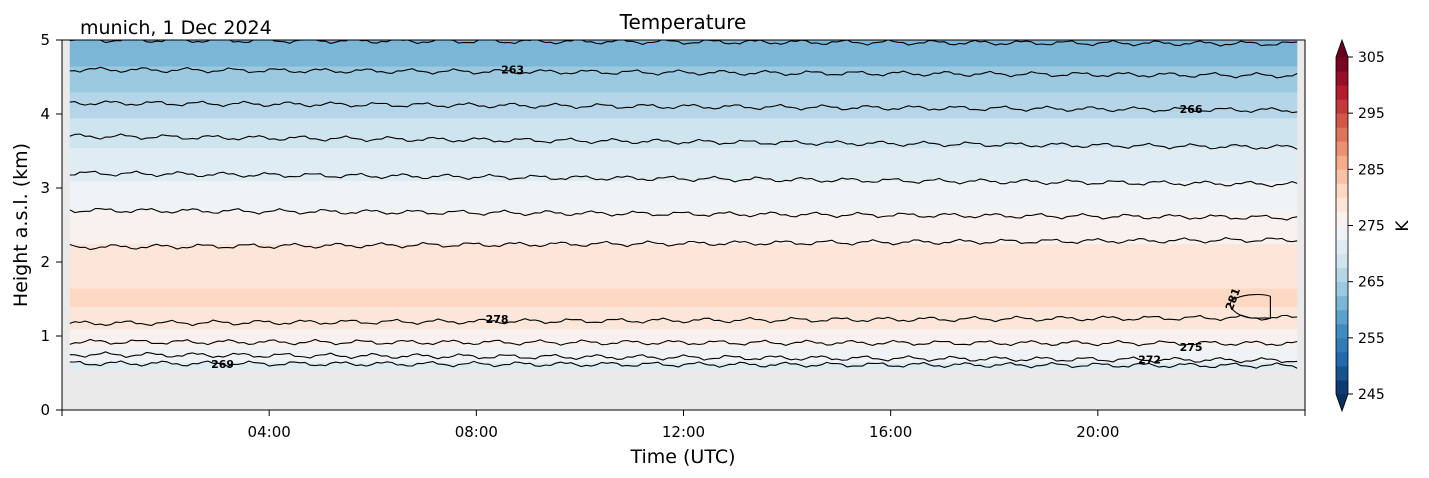  Describe the element at coordinates (1371, 58) in the screenshot. I see `colorbar-tick-label: 305` at that location.